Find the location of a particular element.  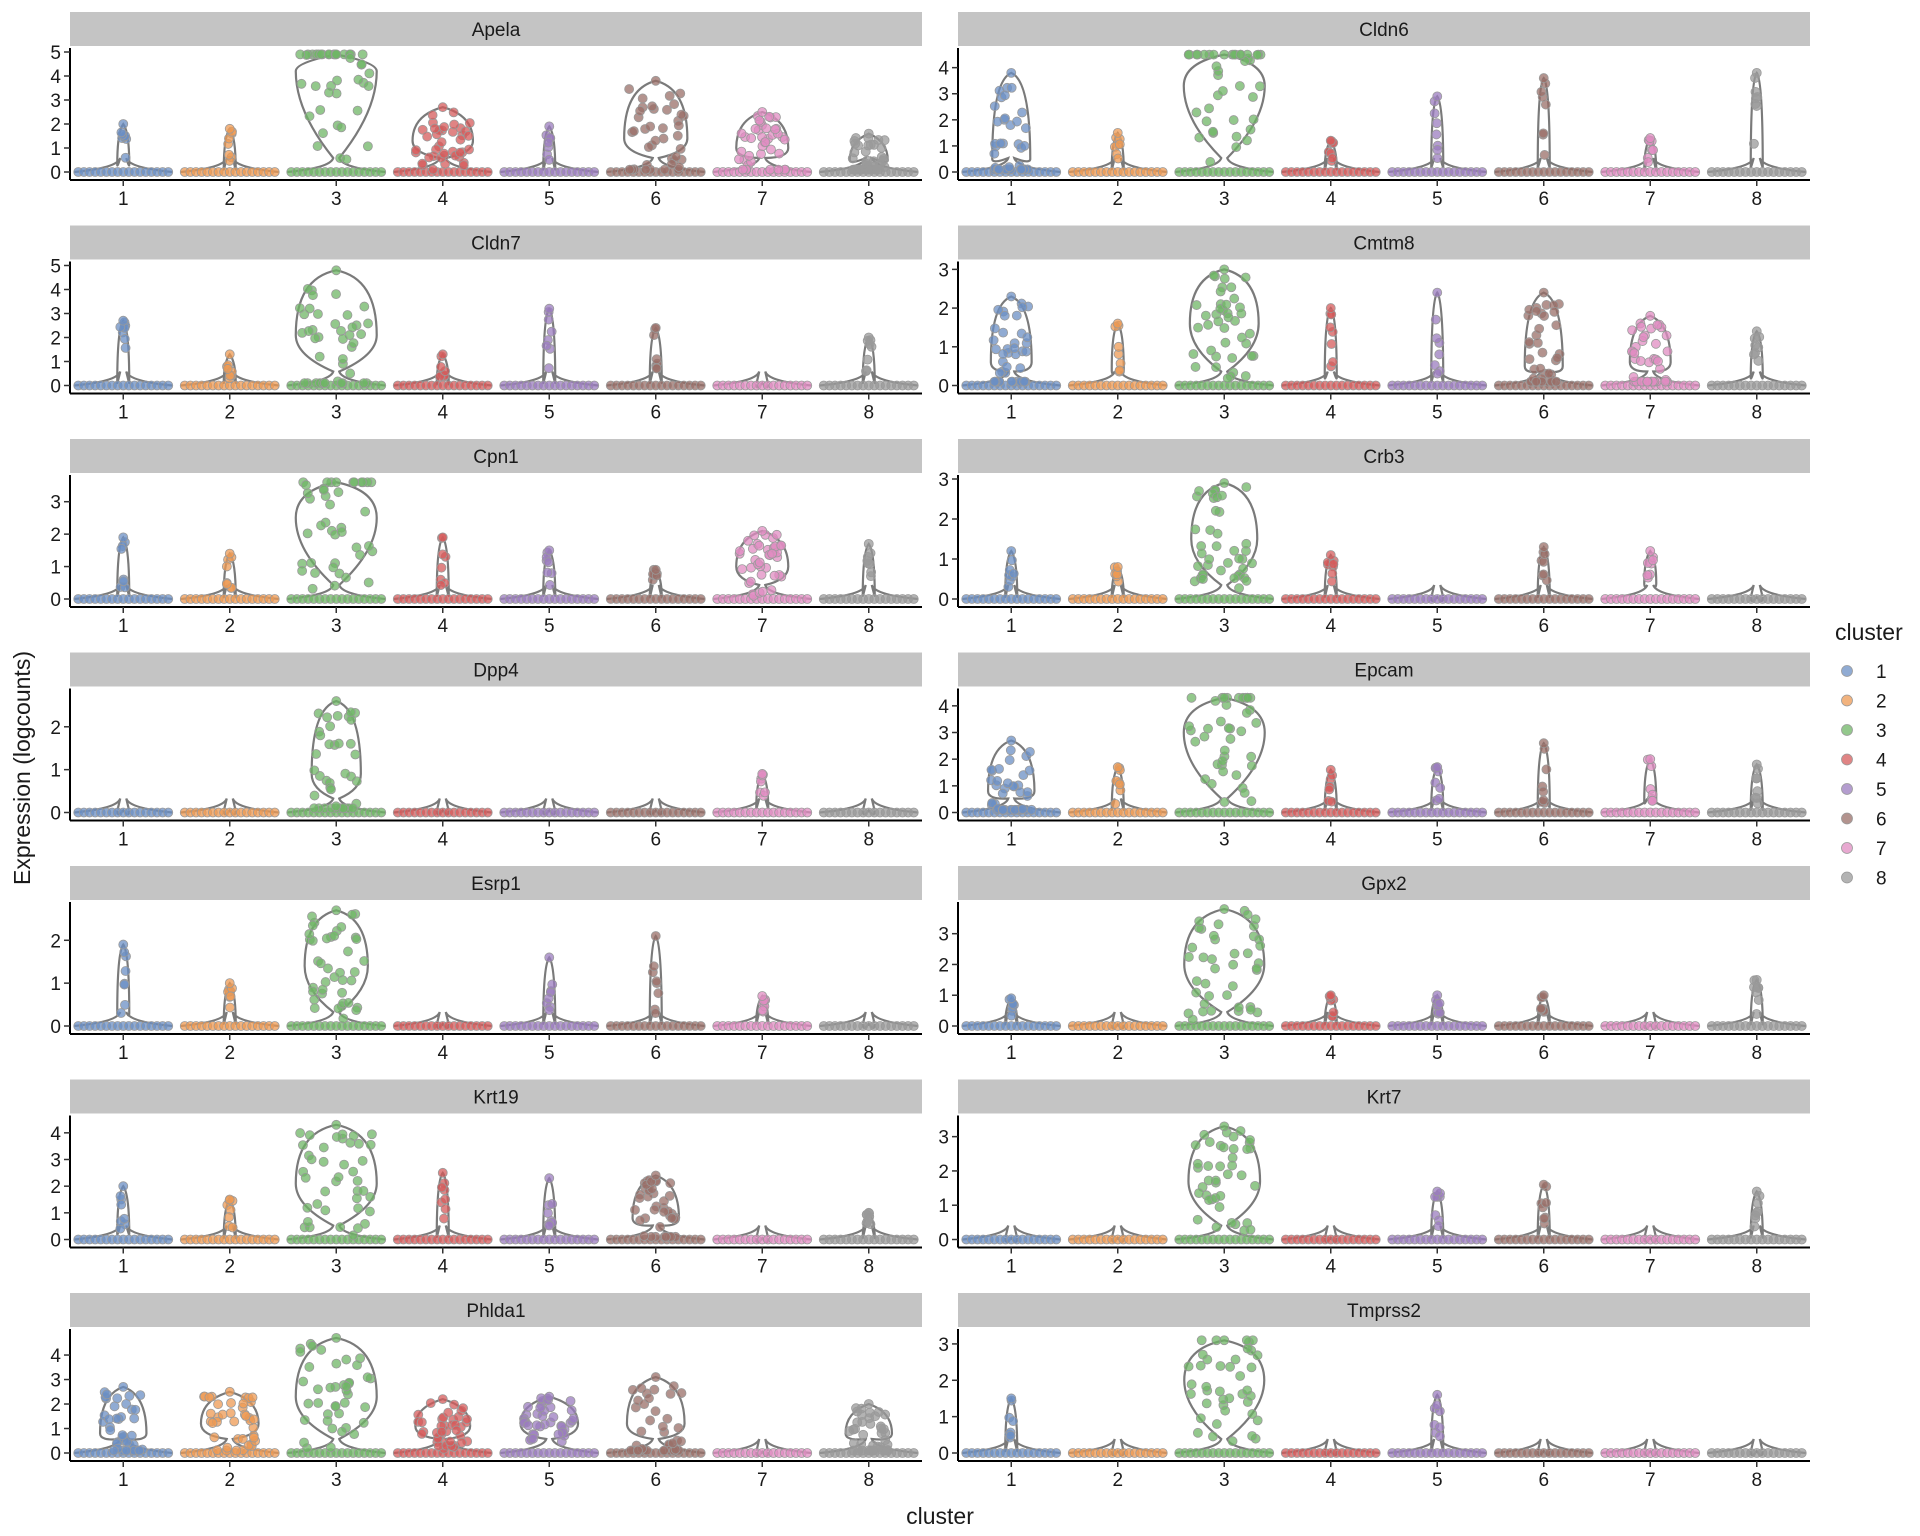

x-tick-label: 3 is located at coordinates (336, 626).